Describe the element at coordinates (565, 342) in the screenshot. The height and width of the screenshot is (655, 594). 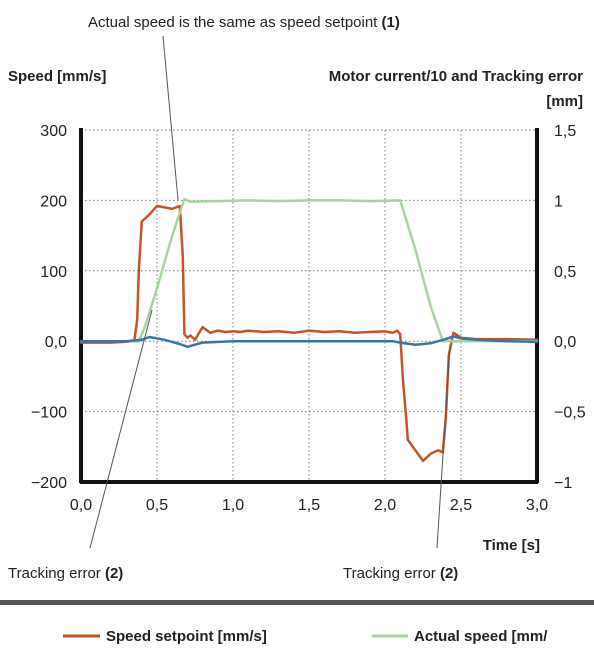
I see `y-tick-label-right: 0,0` at that location.